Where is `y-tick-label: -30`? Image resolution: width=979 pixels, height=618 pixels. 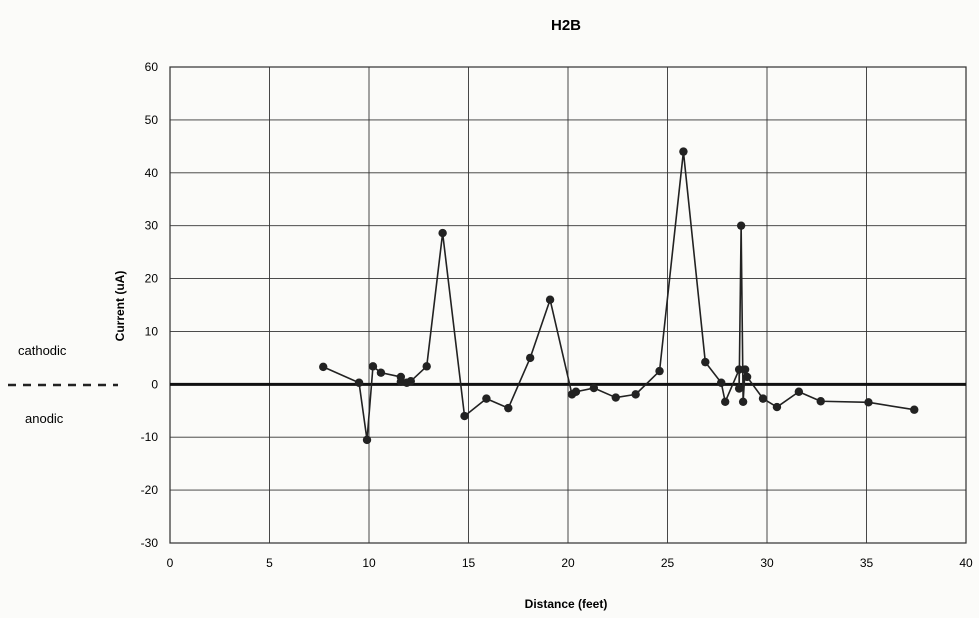
y-tick-label: -30 is located at coordinates (150, 543).